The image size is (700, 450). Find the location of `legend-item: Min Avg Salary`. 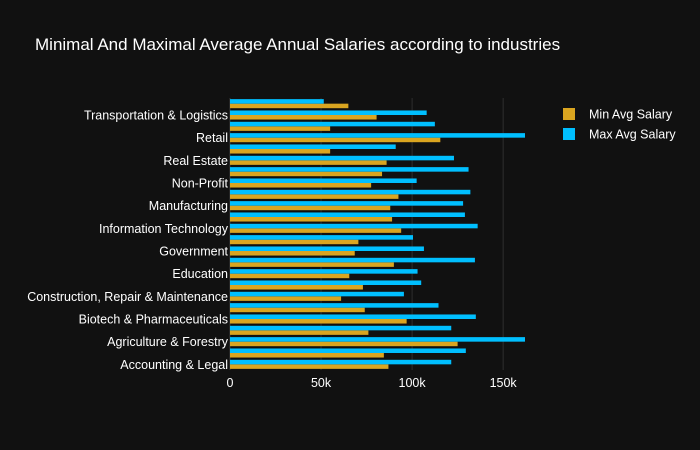

legend-item: Min Avg Salary is located at coordinates (618, 115).